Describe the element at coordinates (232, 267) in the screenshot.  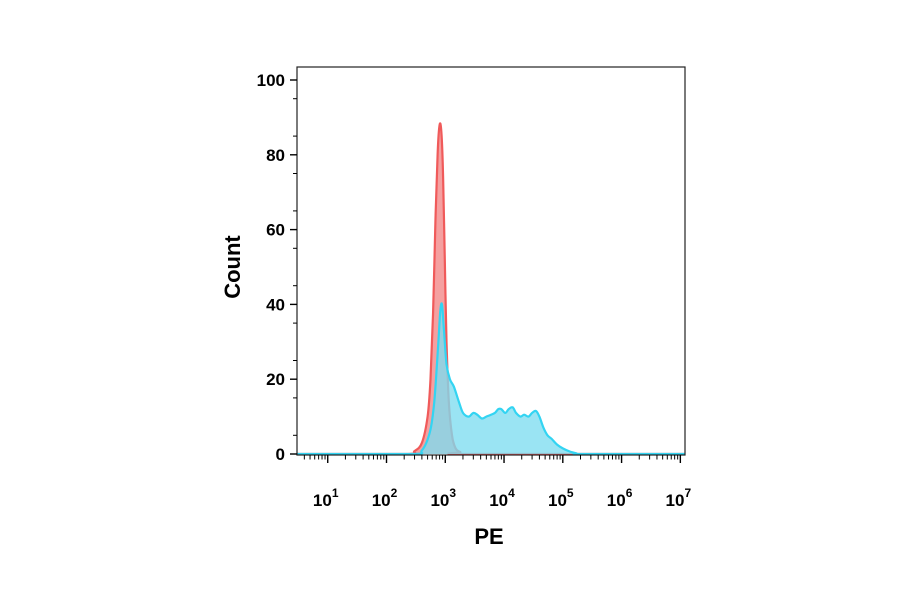
I see `y-axis-title: Count` at that location.